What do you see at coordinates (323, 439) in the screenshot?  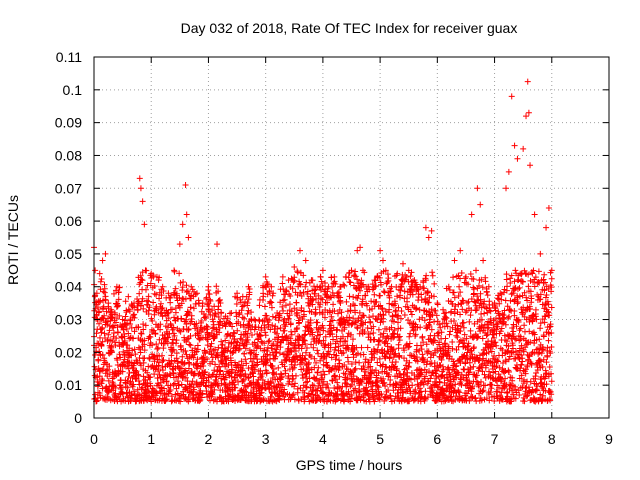 I see `x-tick-label: 4` at bounding box center [323, 439].